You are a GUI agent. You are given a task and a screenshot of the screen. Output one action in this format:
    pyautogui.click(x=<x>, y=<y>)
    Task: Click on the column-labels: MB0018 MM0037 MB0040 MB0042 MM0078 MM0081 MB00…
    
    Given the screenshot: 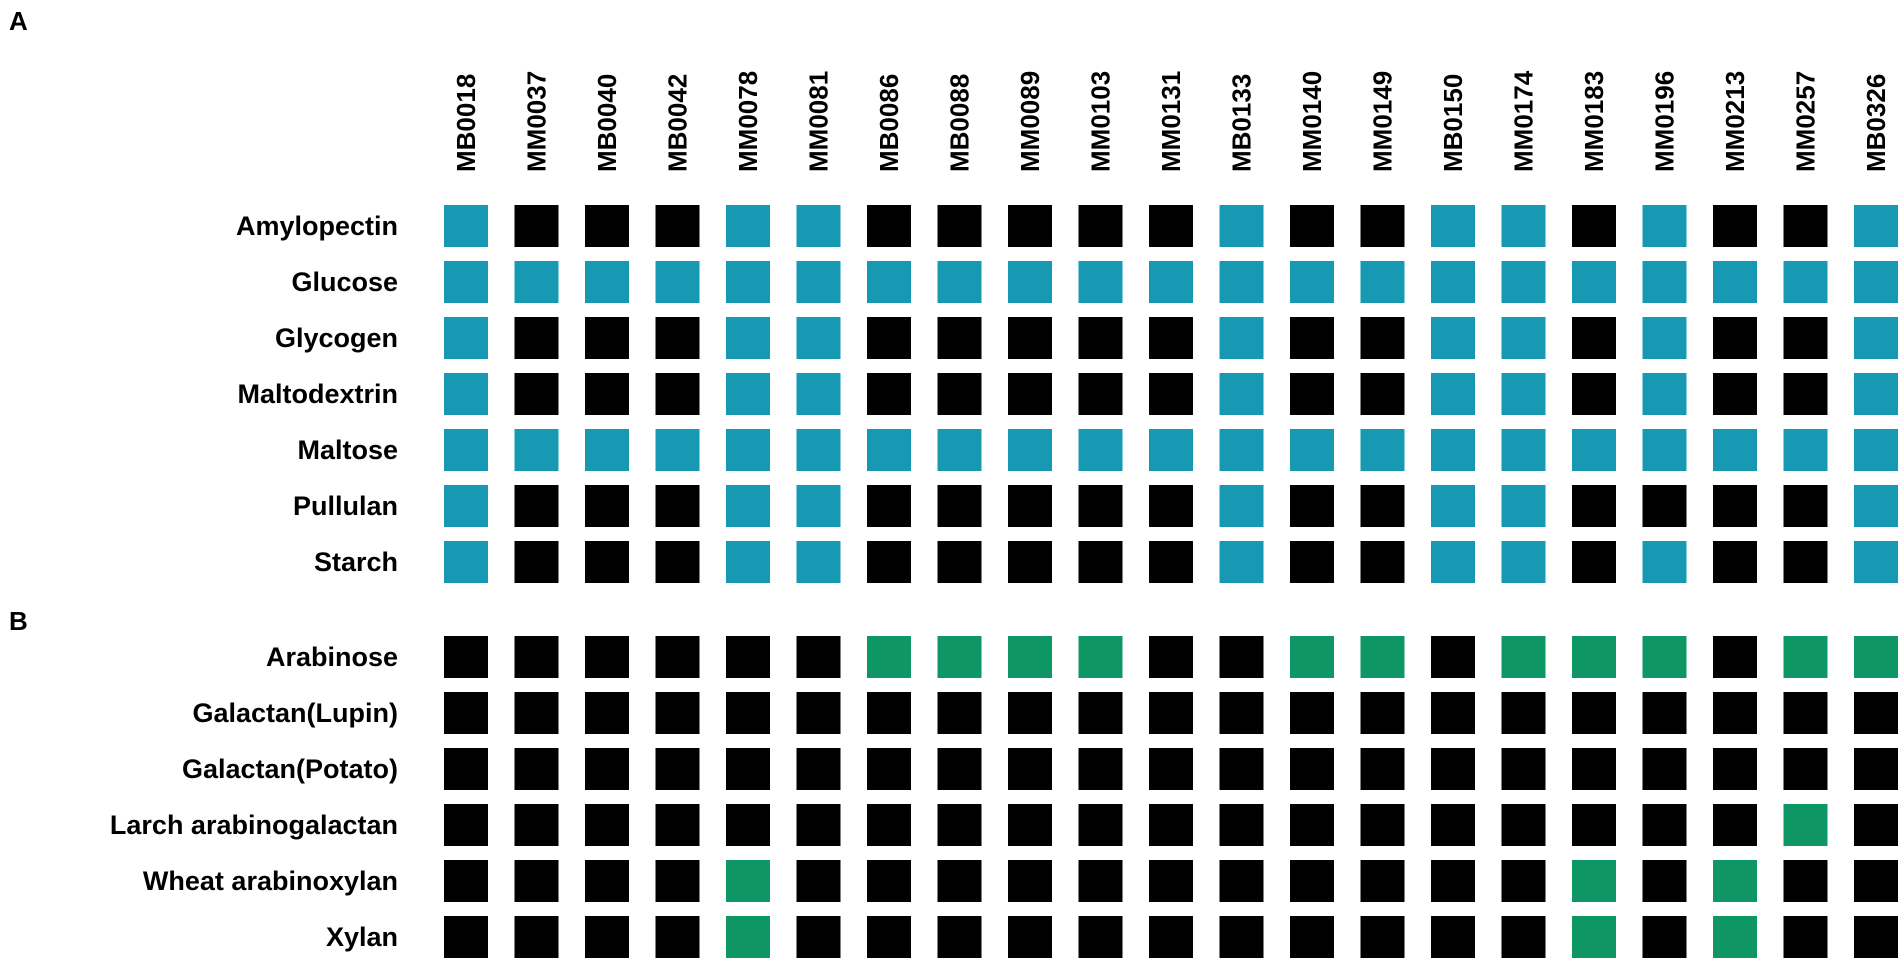 What is the action you would take?
    pyautogui.click(x=1171, y=121)
    